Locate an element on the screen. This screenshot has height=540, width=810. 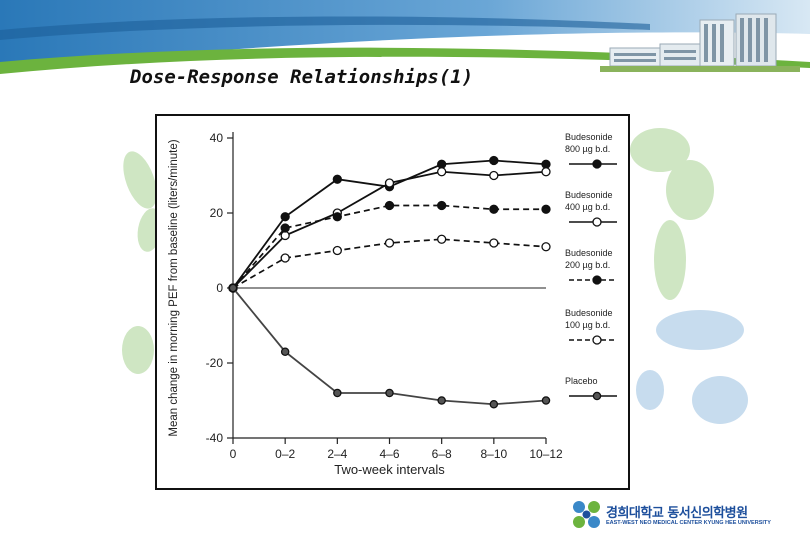
legend-label-line2: 100 µg b.d. is located at coordinates (587, 325).